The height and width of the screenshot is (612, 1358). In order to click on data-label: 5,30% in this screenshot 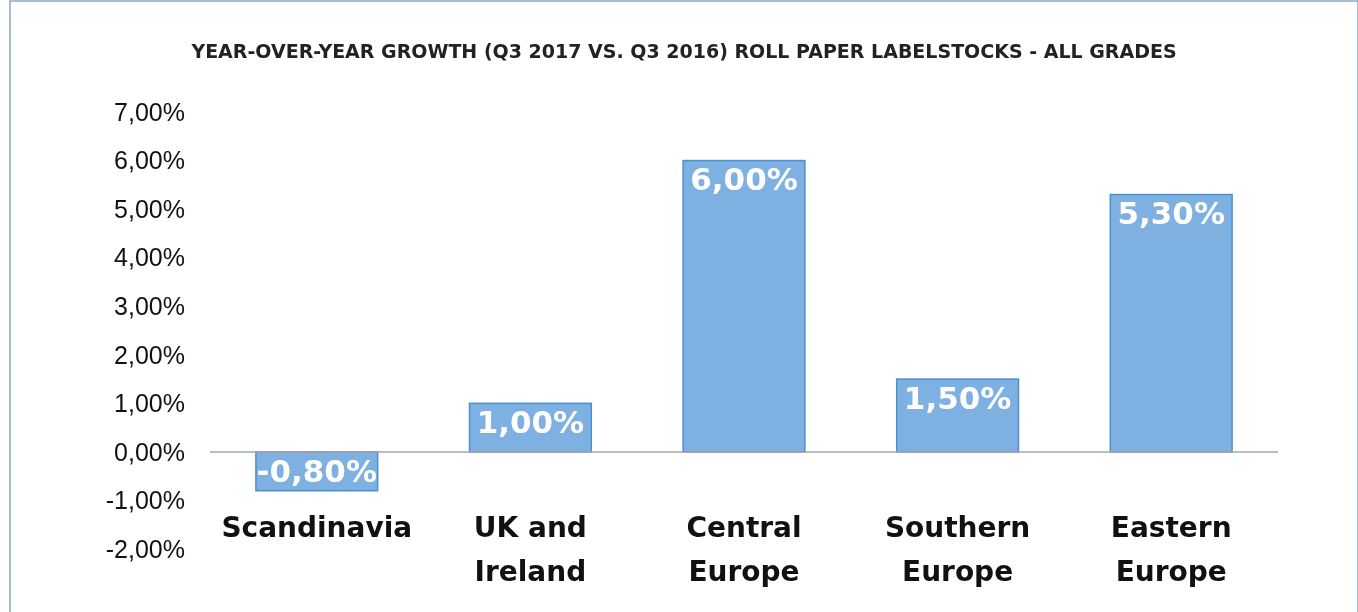, I will do `click(1171, 213)`.